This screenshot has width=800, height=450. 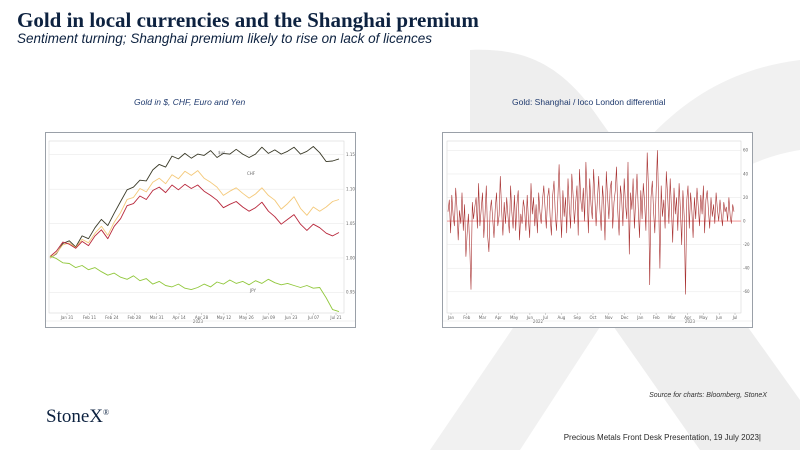 I want to click on y-tick-label: 0, so click(x=744, y=220).